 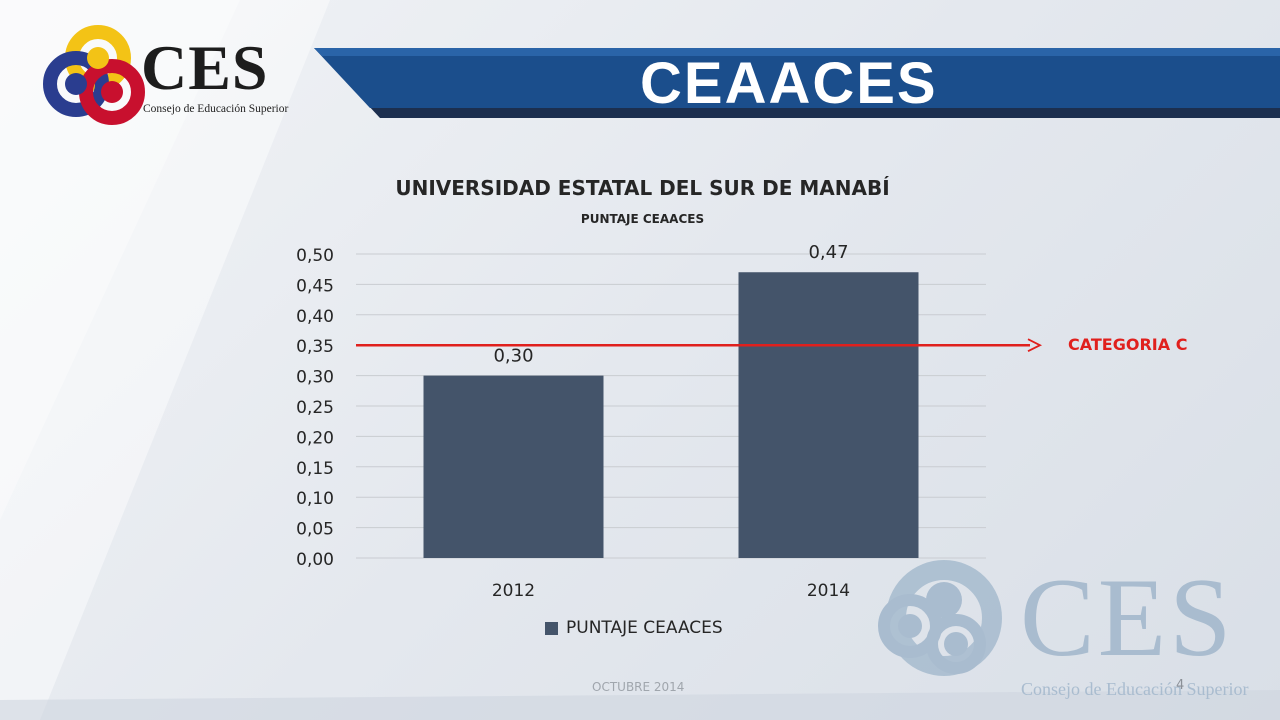 What do you see at coordinates (315, 499) in the screenshot?
I see `y-tick-label: 0,10` at bounding box center [315, 499].